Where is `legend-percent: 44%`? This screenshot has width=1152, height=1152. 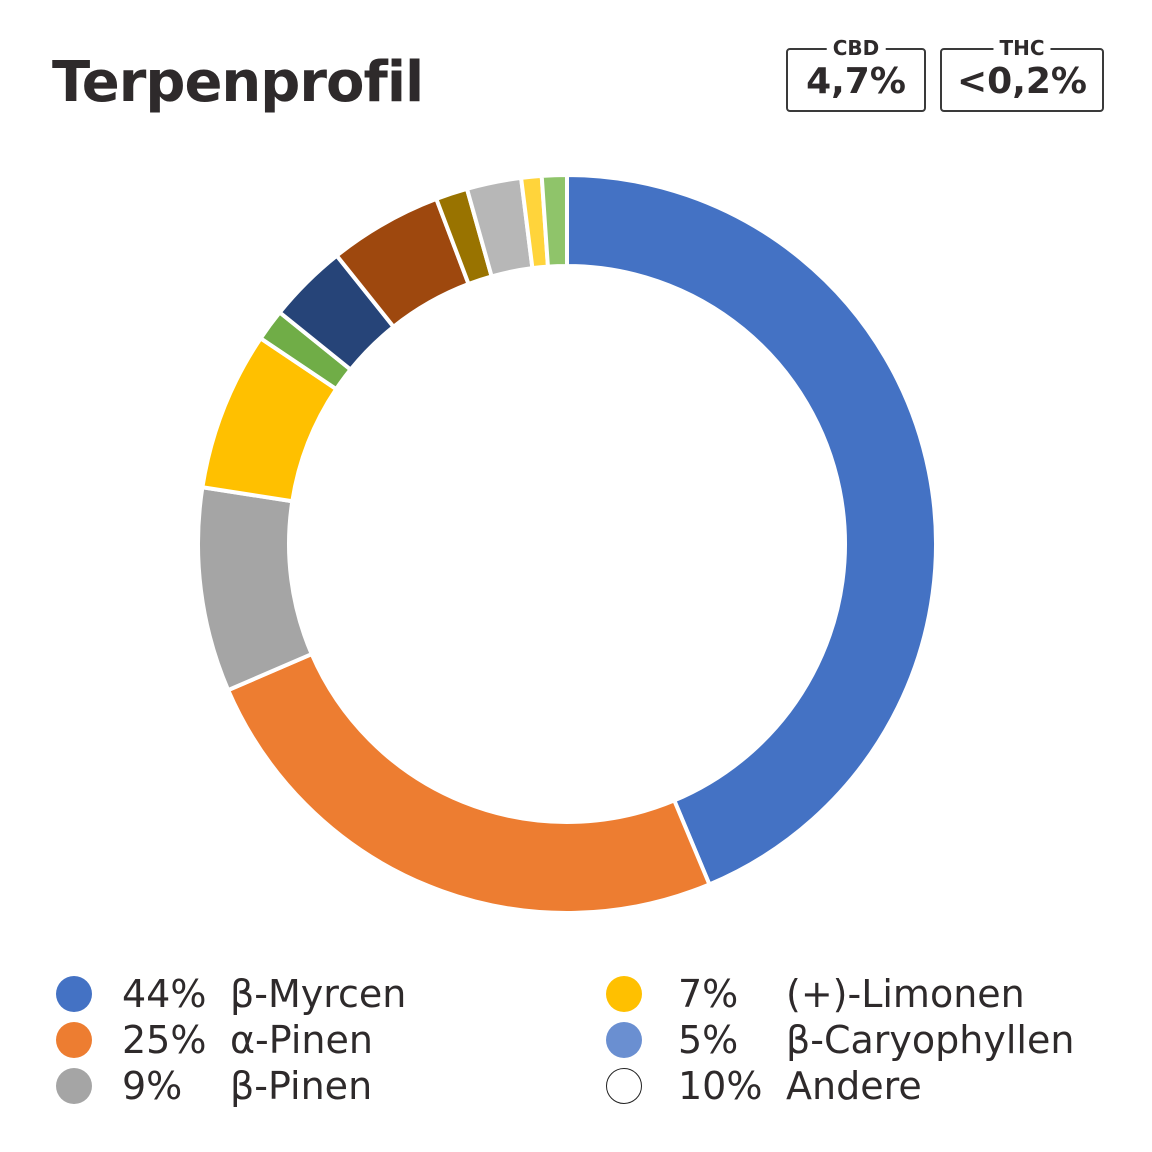
legend-percent: 44% is located at coordinates (164, 994).